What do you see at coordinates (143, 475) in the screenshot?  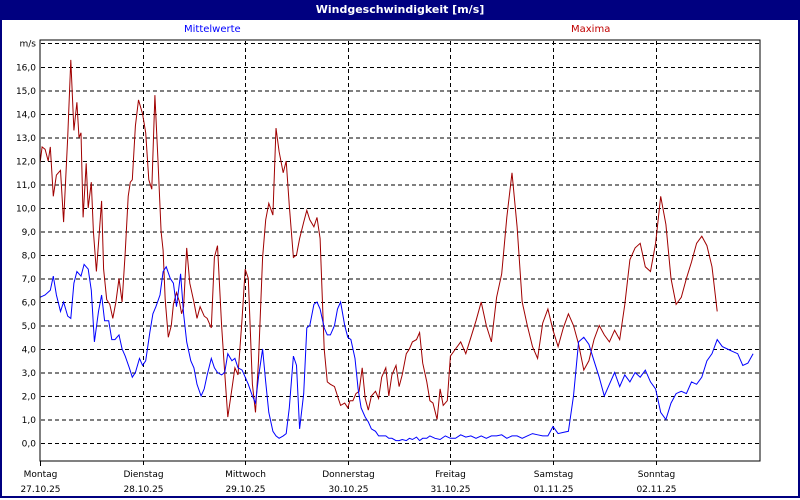 I see `x-day-label: Dienstag` at bounding box center [143, 475].